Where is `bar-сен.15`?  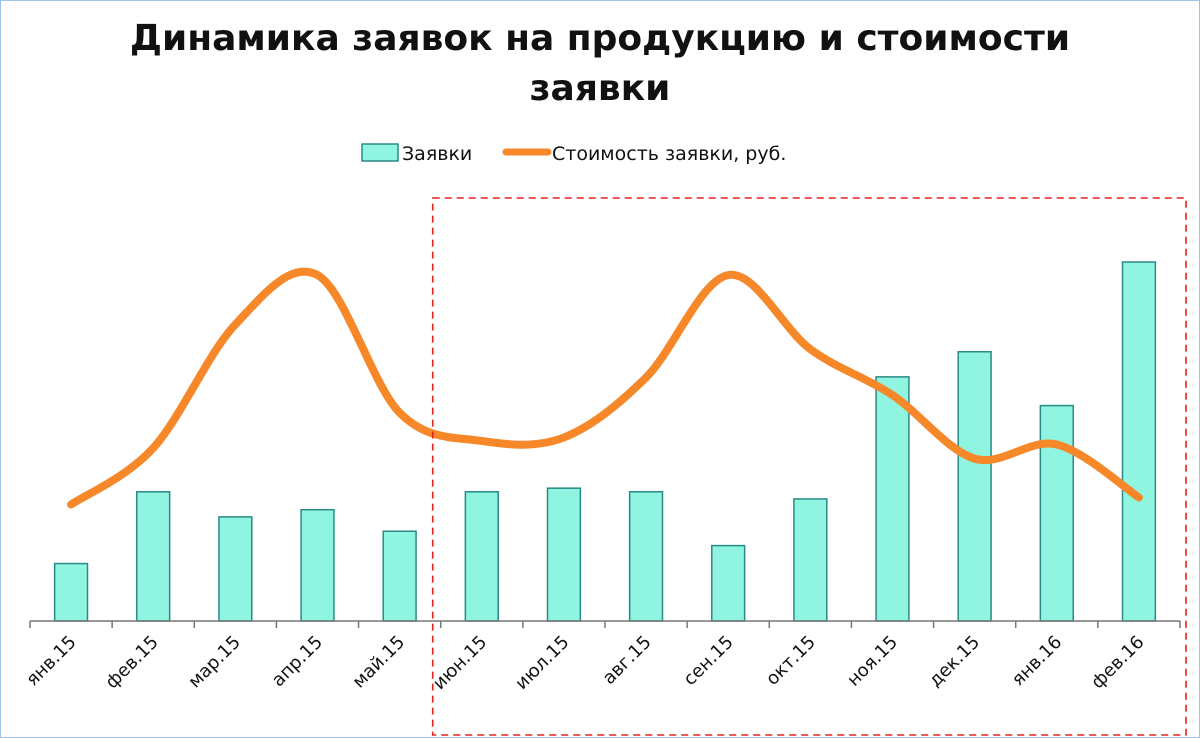 bar-сен.15 is located at coordinates (728, 583).